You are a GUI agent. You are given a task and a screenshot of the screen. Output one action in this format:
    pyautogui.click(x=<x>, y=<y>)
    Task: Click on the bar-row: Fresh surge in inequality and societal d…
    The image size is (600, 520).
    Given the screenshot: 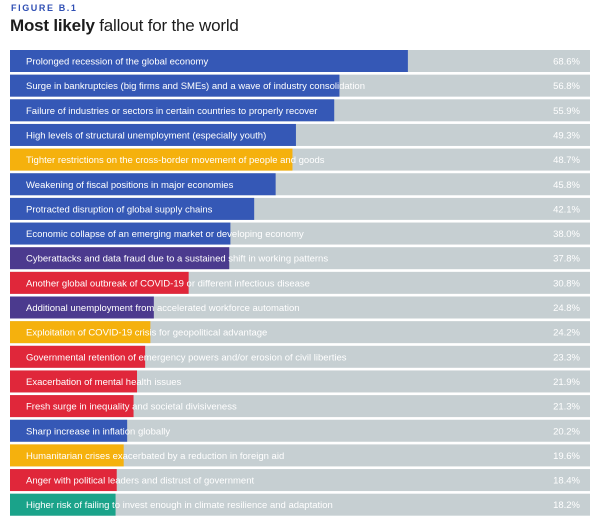 What is the action you would take?
    pyautogui.click(x=300, y=406)
    